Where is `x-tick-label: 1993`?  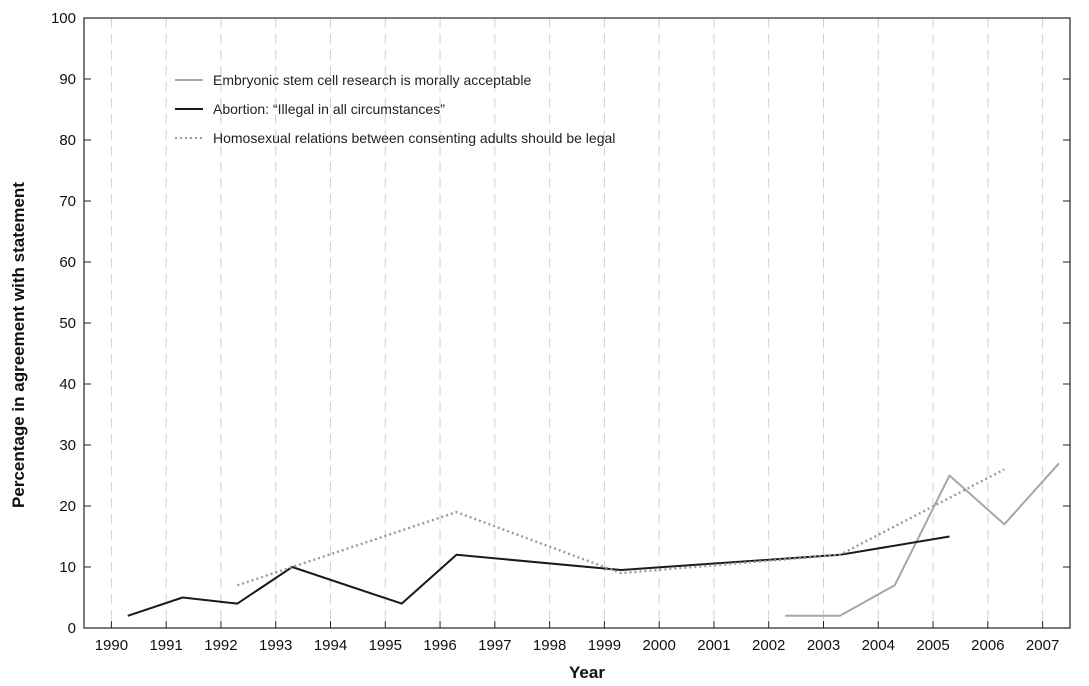 x-tick-label: 1993 is located at coordinates (275, 645).